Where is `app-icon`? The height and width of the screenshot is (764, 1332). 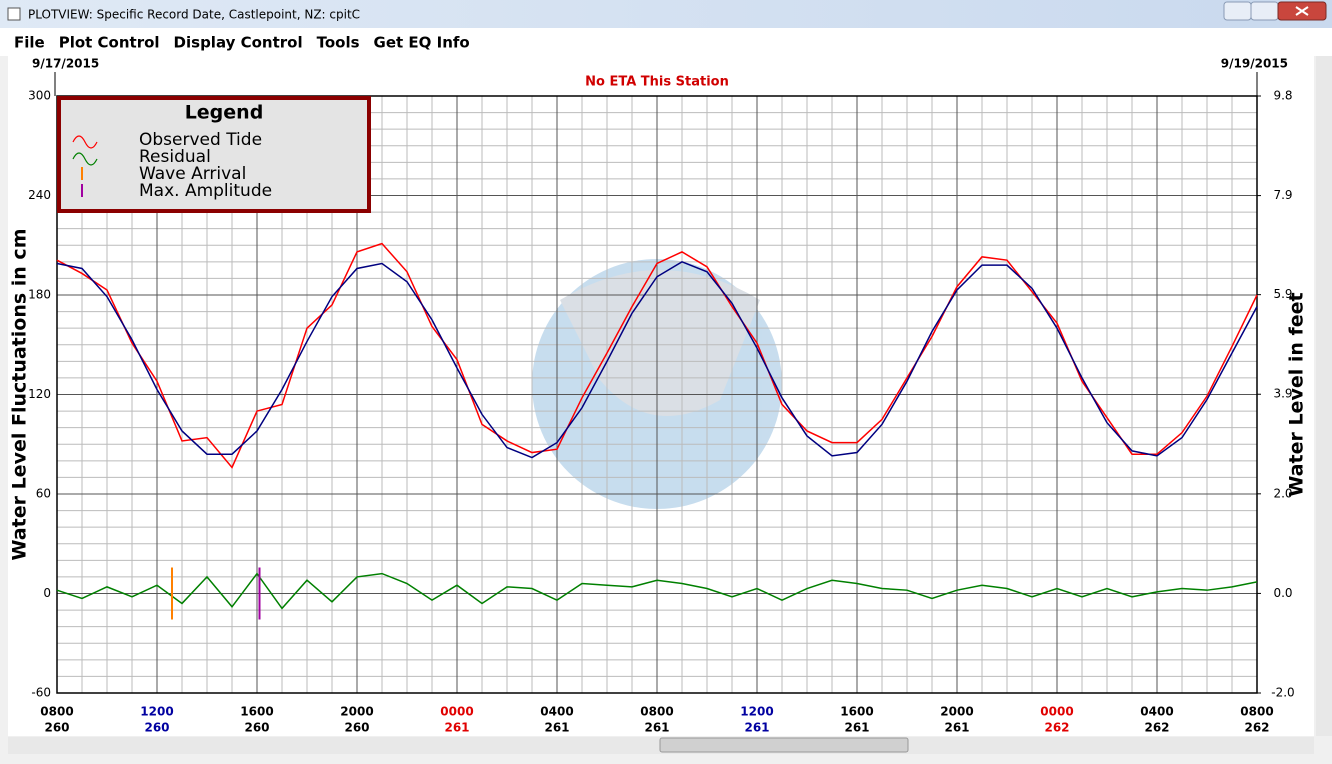 app-icon is located at coordinates (14, 14).